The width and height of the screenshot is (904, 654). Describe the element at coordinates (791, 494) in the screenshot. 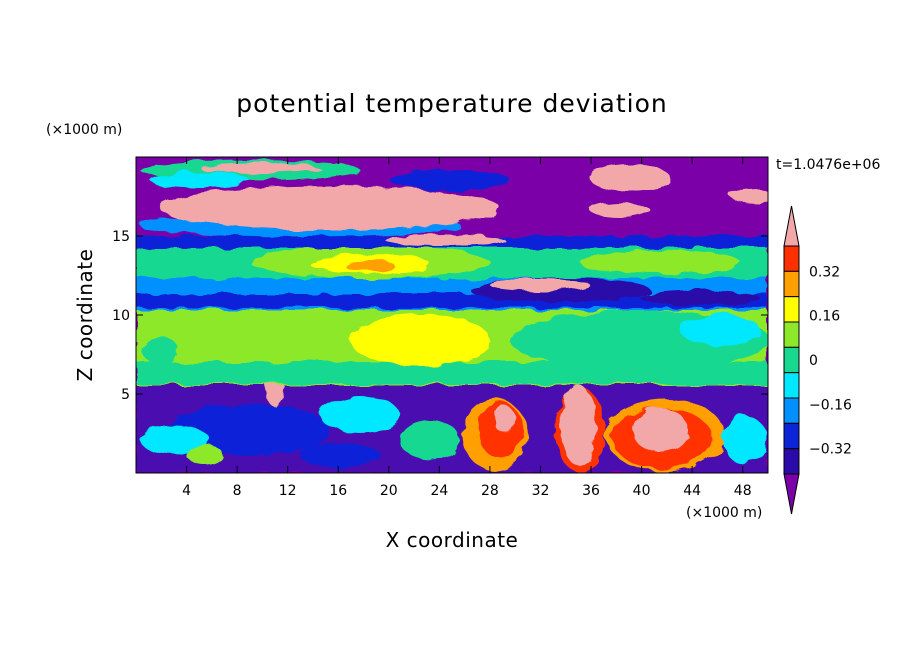

I see `colorbar-extend-low` at that location.